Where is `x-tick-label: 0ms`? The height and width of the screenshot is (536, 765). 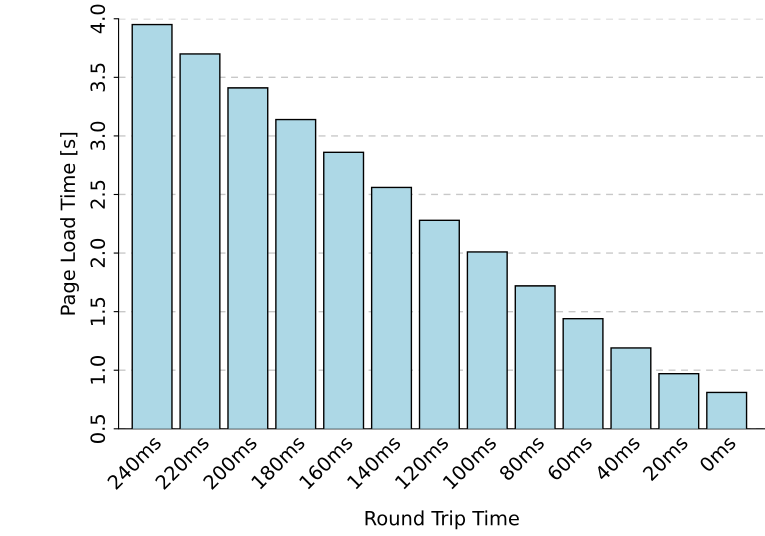
x-tick-label: 0ms is located at coordinates (717, 453).